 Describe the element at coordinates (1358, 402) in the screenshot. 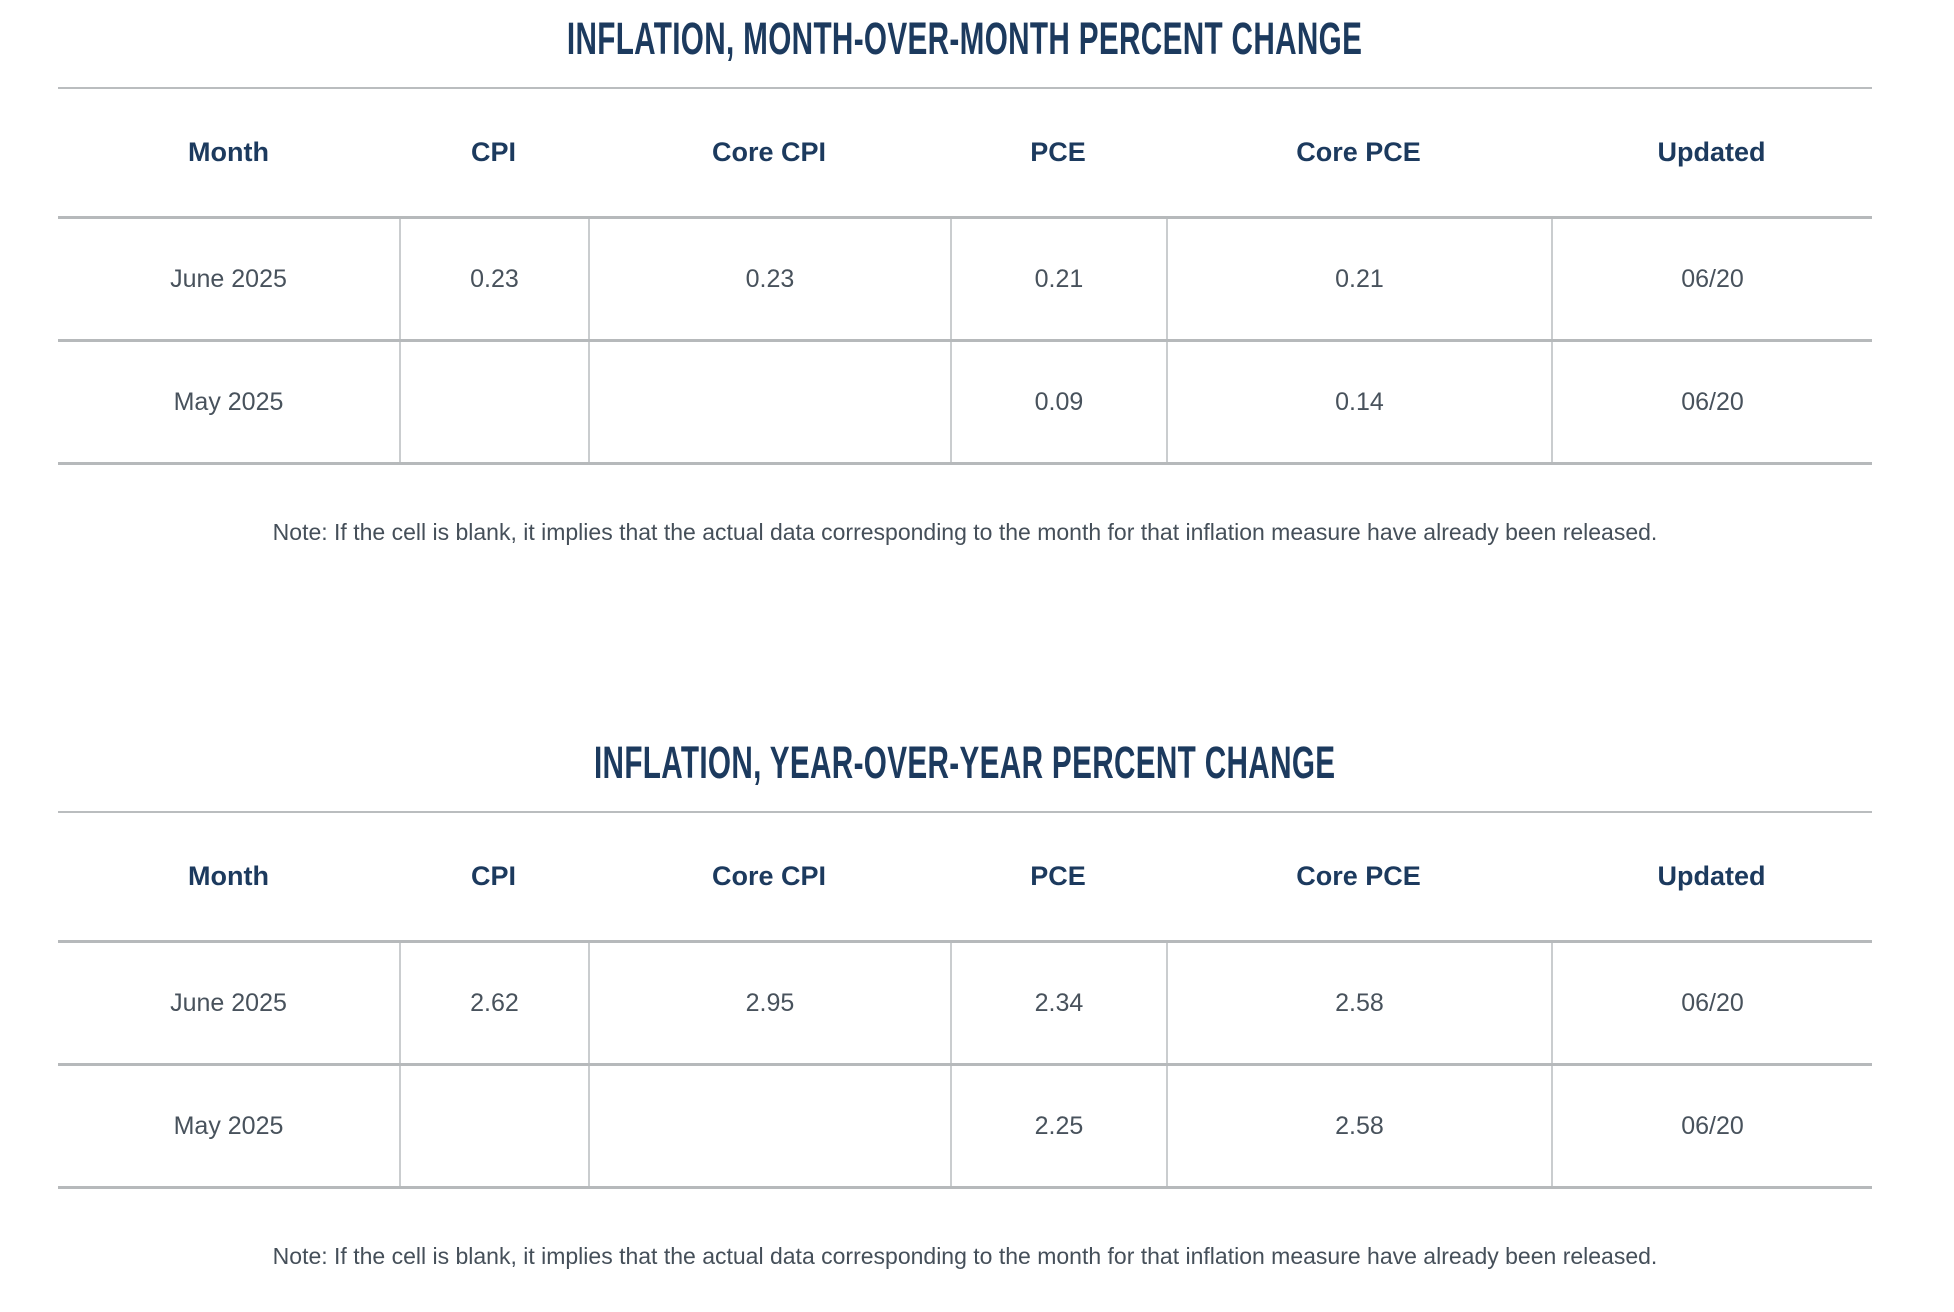

I see `table-cell: 0.14` at that location.